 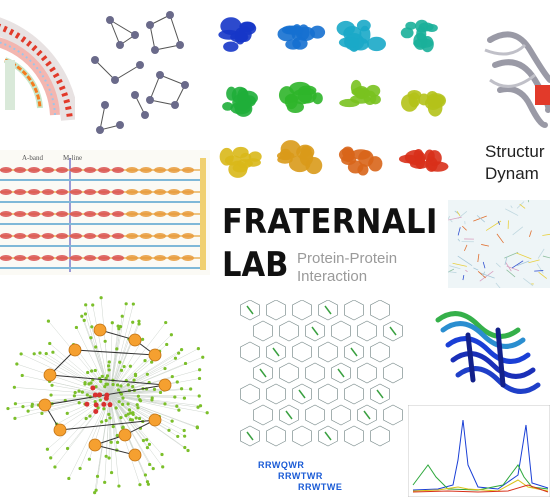 I want to click on sequence-1-a: RRWQ, so click(x=273, y=465).